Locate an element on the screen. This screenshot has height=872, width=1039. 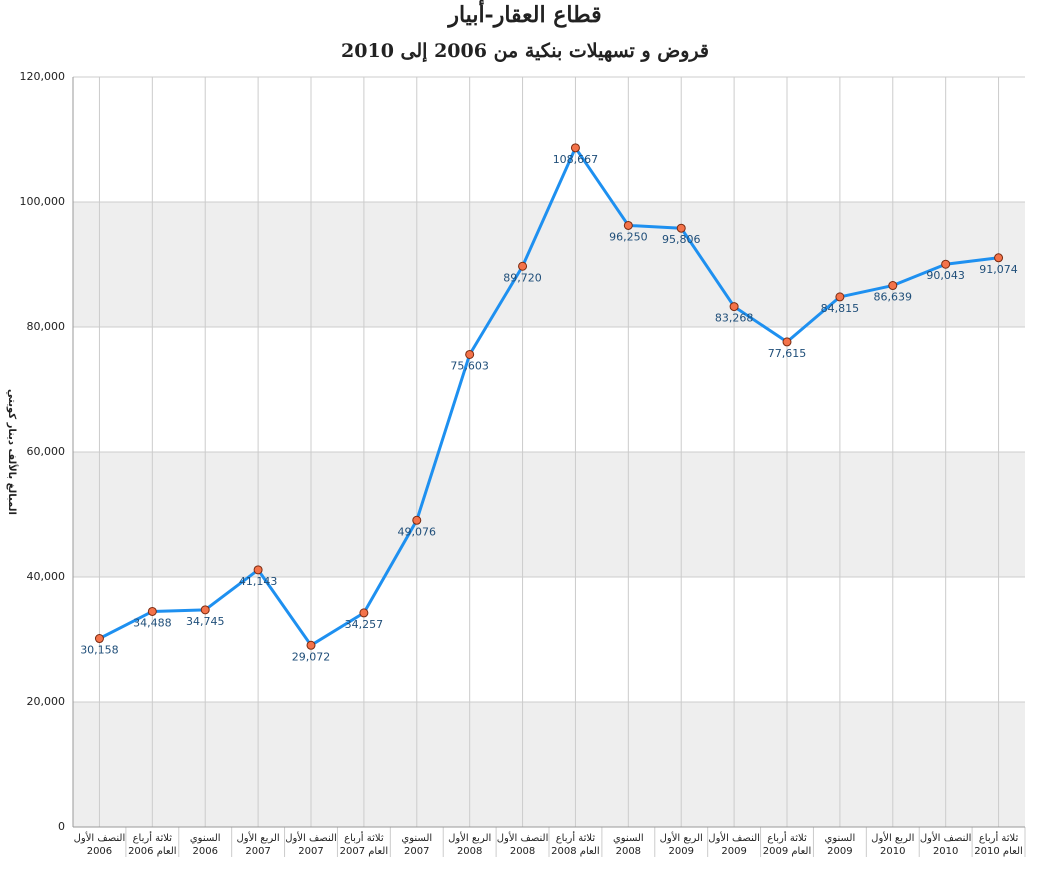
value-label: 108,667 is located at coordinates (576, 159).